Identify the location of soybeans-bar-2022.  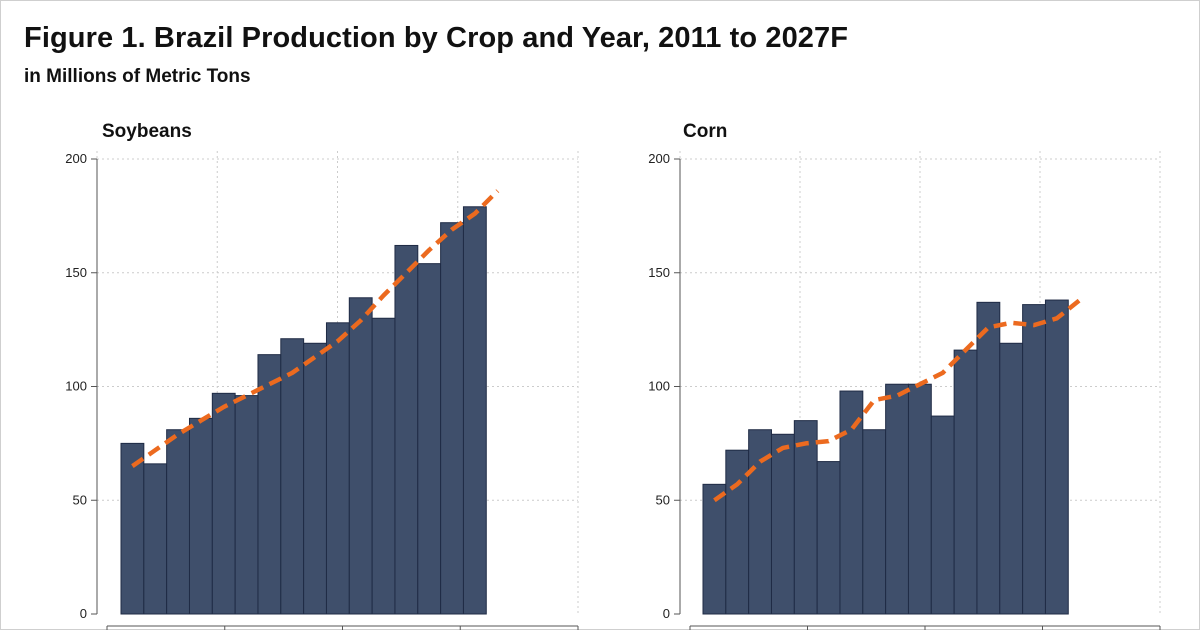
(383, 466).